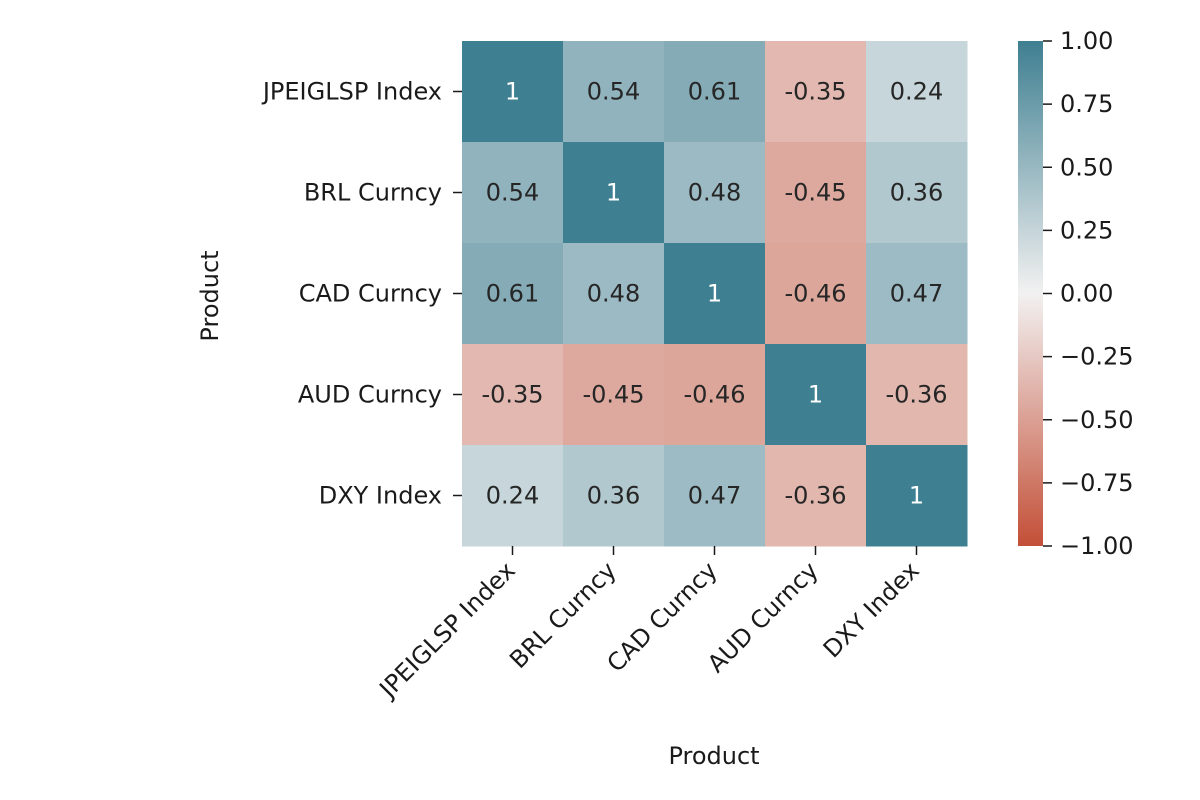 The image size is (1200, 800). Describe the element at coordinates (1097, 357) in the screenshot. I see `colorbar-tick-label: −0.25` at that location.